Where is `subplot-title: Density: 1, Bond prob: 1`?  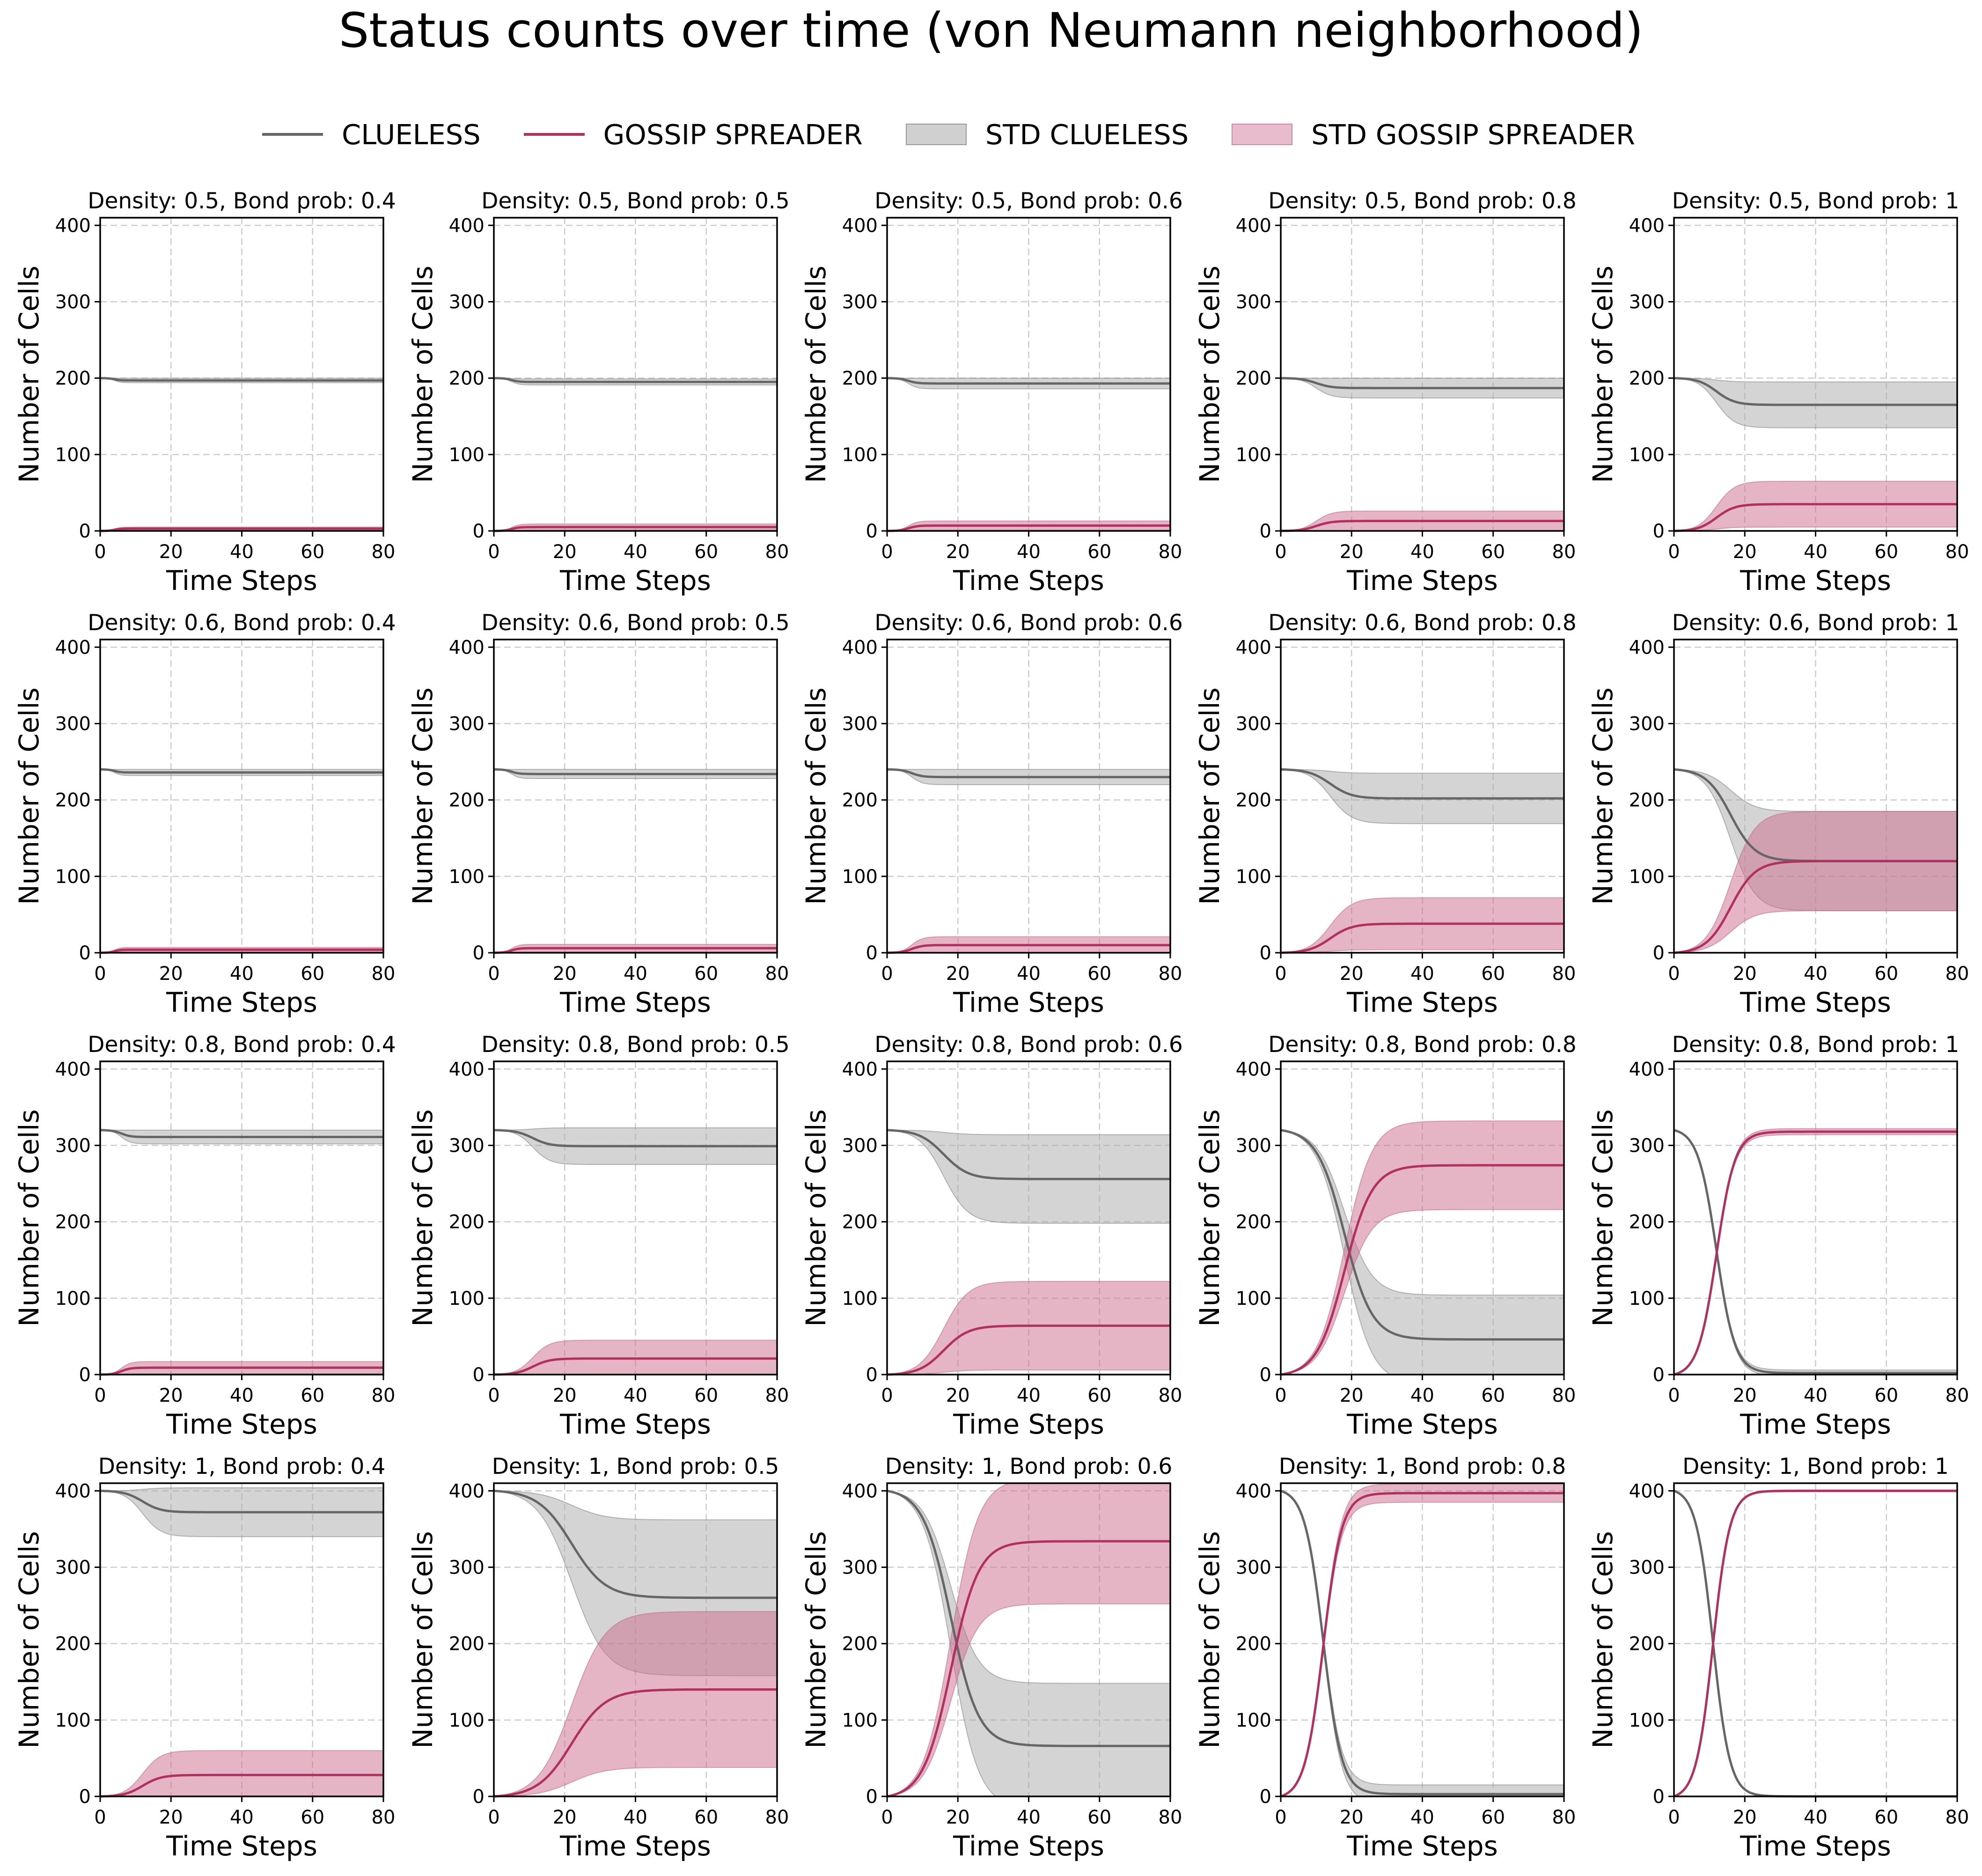 subplot-title: Density: 1, Bond prob: 1 is located at coordinates (1816, 1467).